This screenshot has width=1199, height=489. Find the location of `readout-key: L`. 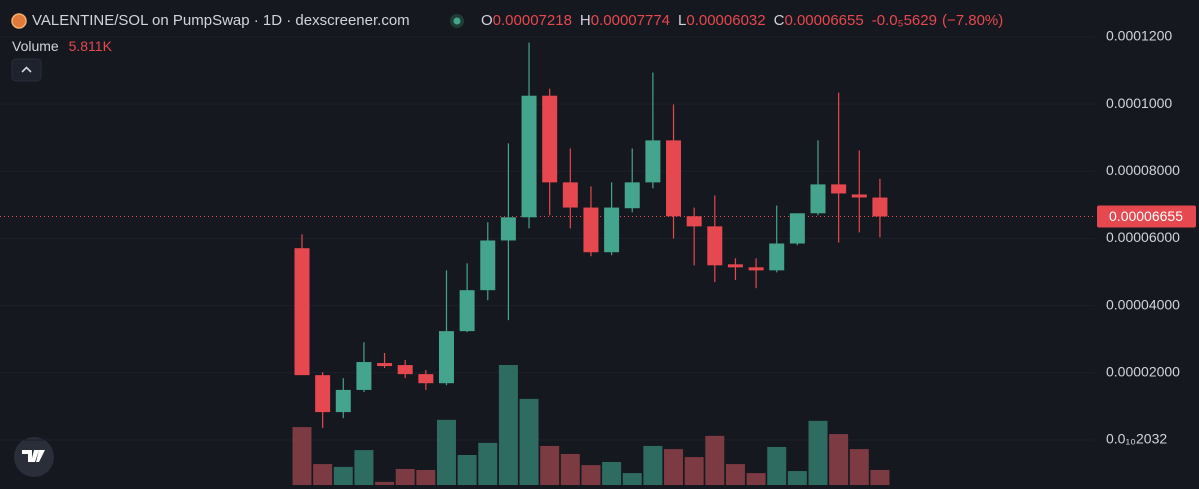

readout-key: L is located at coordinates (682, 20).